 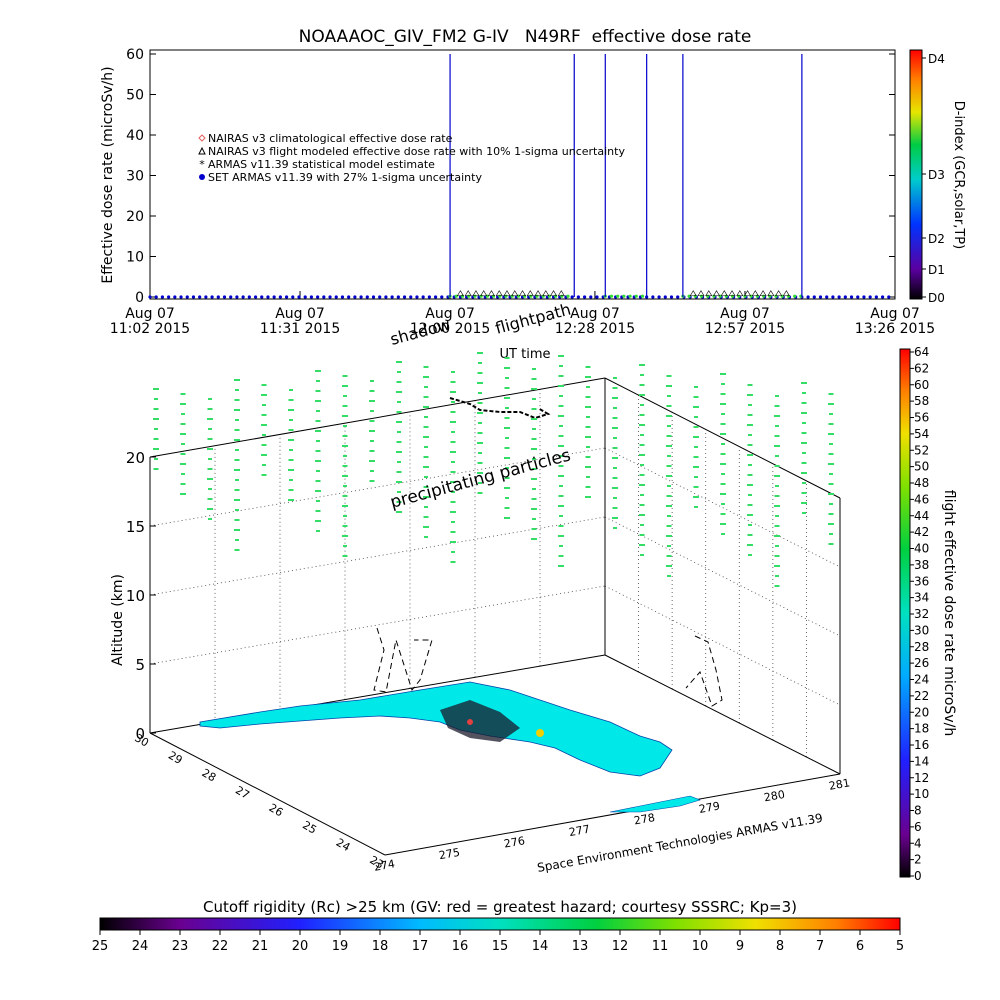 What do you see at coordinates (140, 665) in the screenshot?
I see `altitude-tick-label: 5` at bounding box center [140, 665].